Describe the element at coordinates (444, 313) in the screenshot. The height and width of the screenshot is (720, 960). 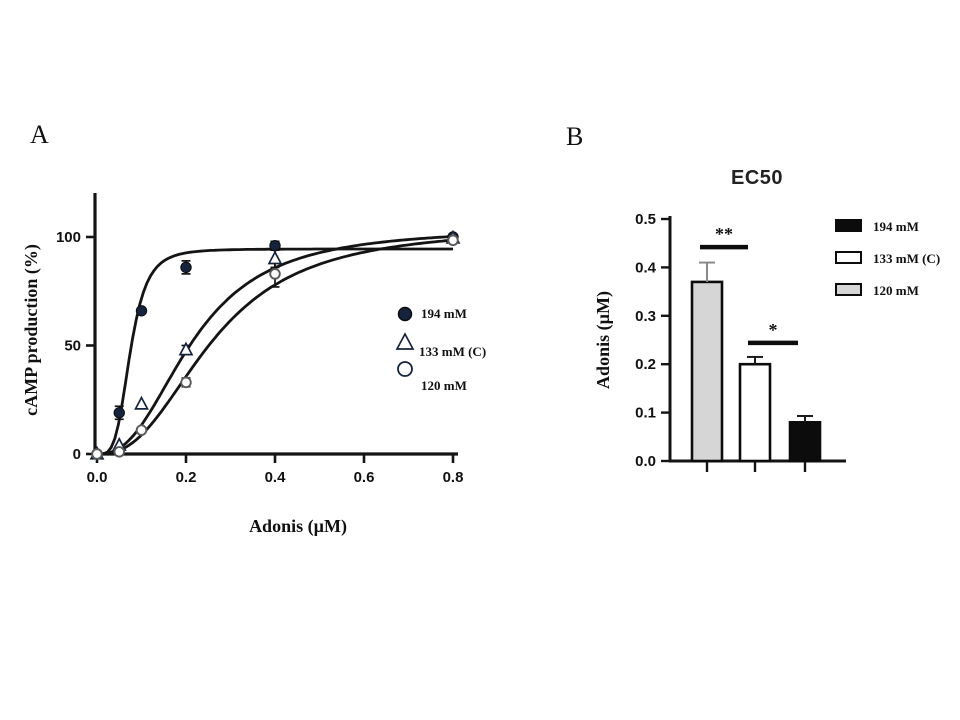
I see `a-legend-label-194: 194 mM` at that location.